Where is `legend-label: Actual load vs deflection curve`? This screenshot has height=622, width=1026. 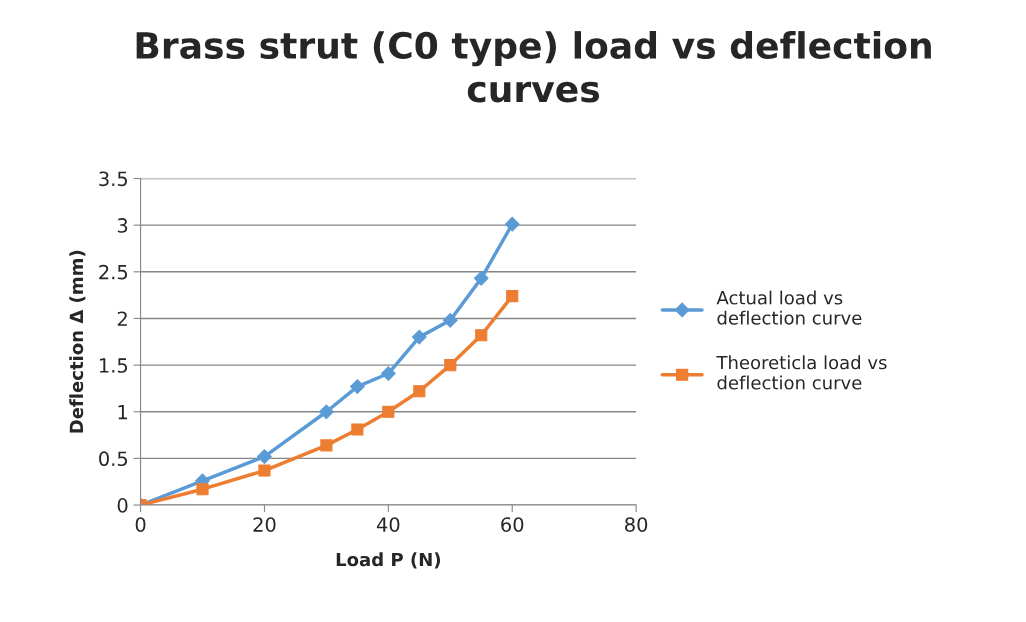 legend-label: Actual load vs deflection curve is located at coordinates (789, 307).